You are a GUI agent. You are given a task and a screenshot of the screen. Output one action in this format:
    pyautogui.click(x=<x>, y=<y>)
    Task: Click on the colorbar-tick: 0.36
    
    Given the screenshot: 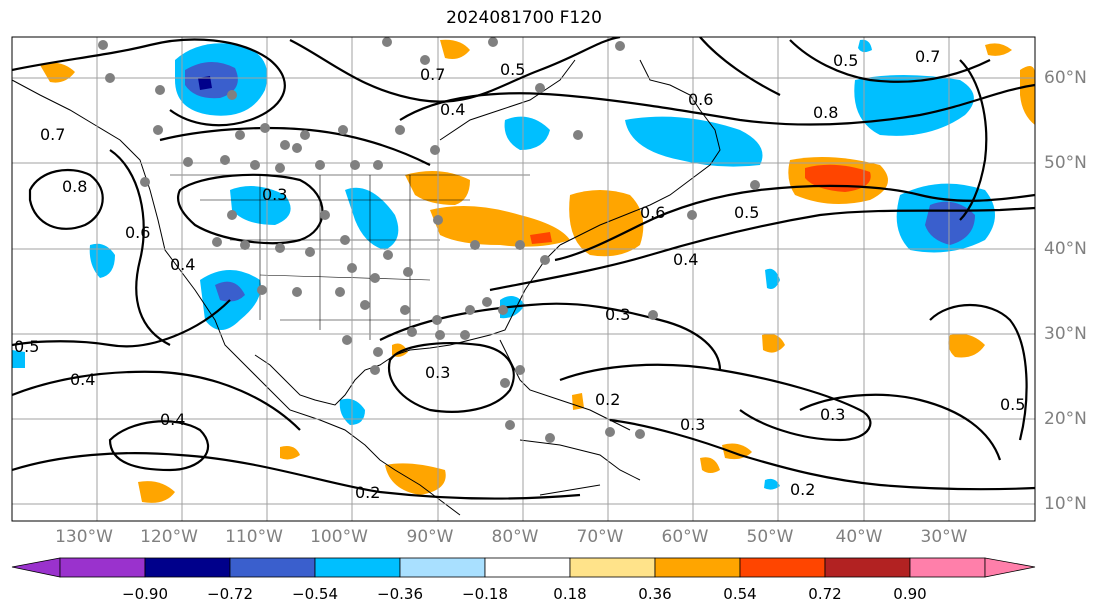 What is the action you would take?
    pyautogui.click(x=655, y=594)
    